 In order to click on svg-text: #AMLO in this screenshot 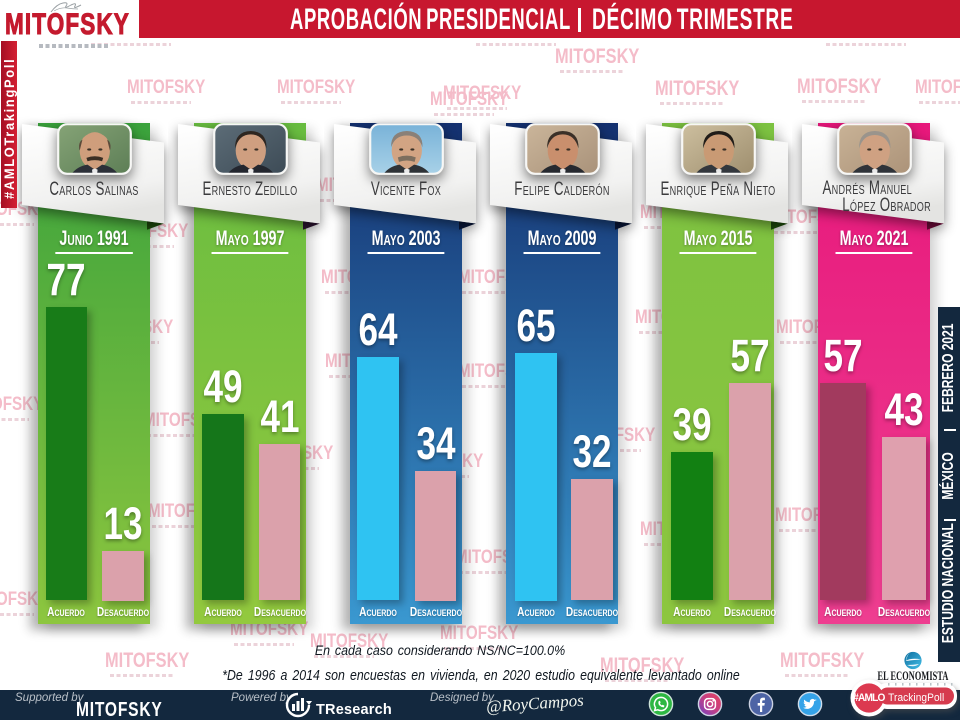, I will do `click(869, 698)`.